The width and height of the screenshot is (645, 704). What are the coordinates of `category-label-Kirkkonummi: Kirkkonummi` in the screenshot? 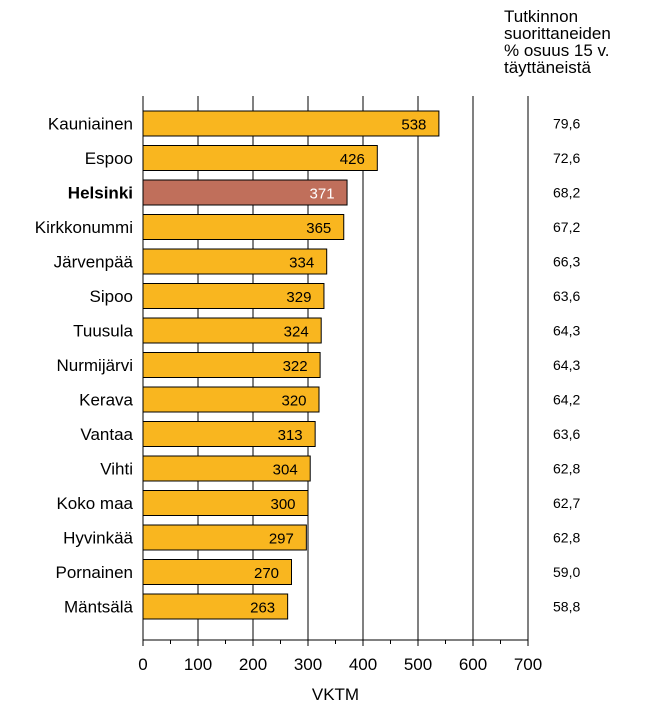 It's located at (84, 227).